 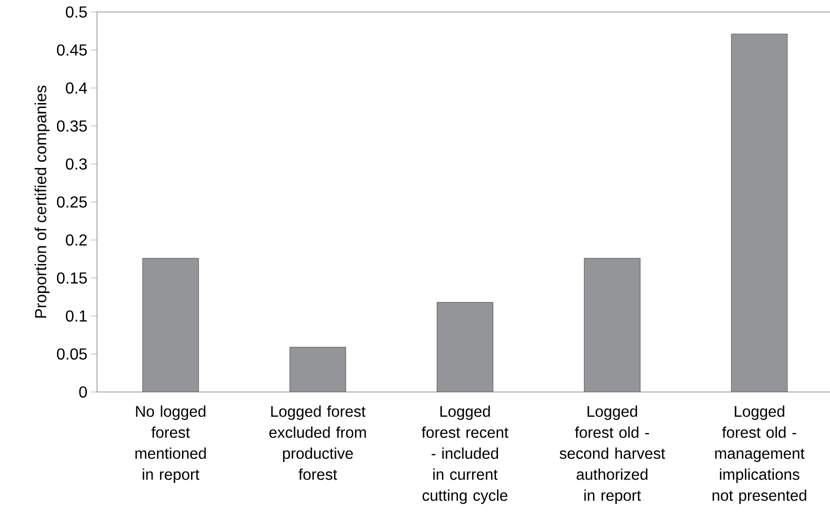 What do you see at coordinates (83, 392) in the screenshot?
I see `y-tick-label: 0` at bounding box center [83, 392].